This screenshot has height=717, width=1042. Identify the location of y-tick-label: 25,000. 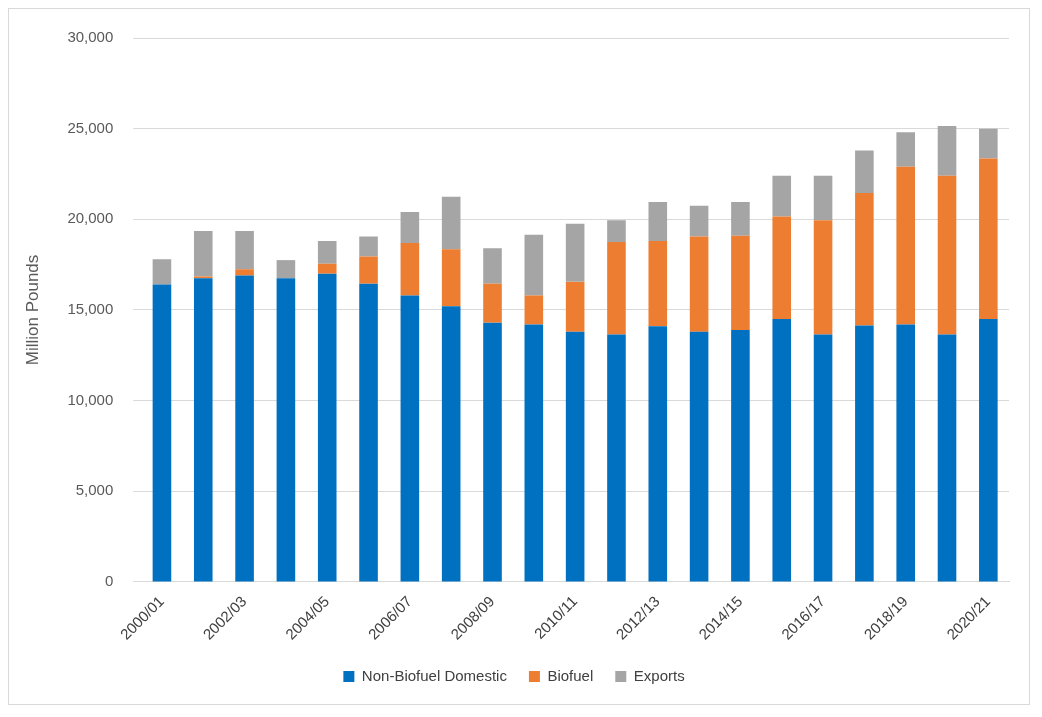
(90, 127).